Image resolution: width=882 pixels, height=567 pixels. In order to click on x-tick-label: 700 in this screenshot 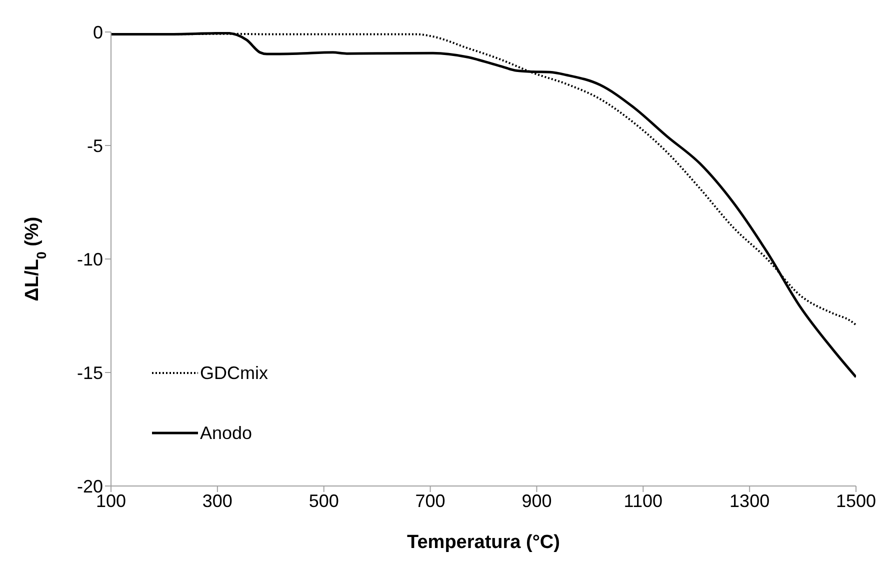, I will do `click(430, 500)`.